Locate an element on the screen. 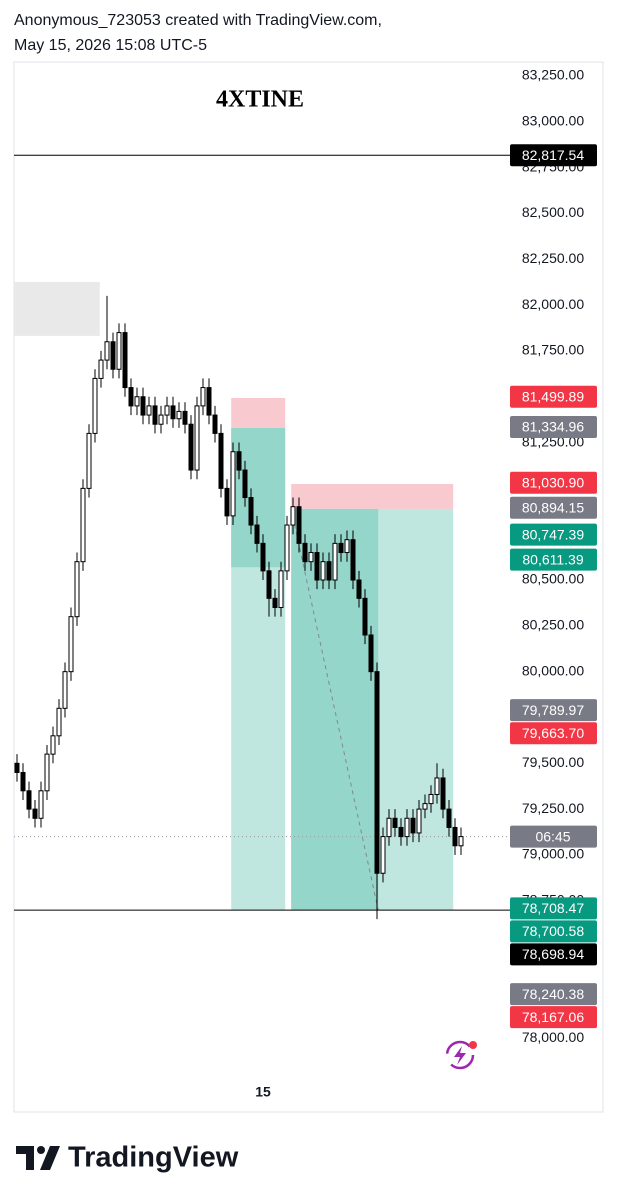  price-tag-label: 06:45 is located at coordinates (552, 836).